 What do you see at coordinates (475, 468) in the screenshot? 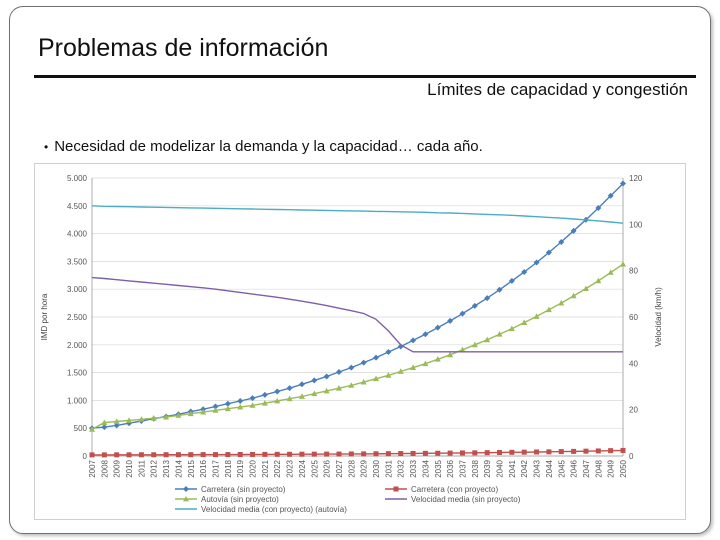
I see `x-tick-label: 2038` at bounding box center [475, 468].